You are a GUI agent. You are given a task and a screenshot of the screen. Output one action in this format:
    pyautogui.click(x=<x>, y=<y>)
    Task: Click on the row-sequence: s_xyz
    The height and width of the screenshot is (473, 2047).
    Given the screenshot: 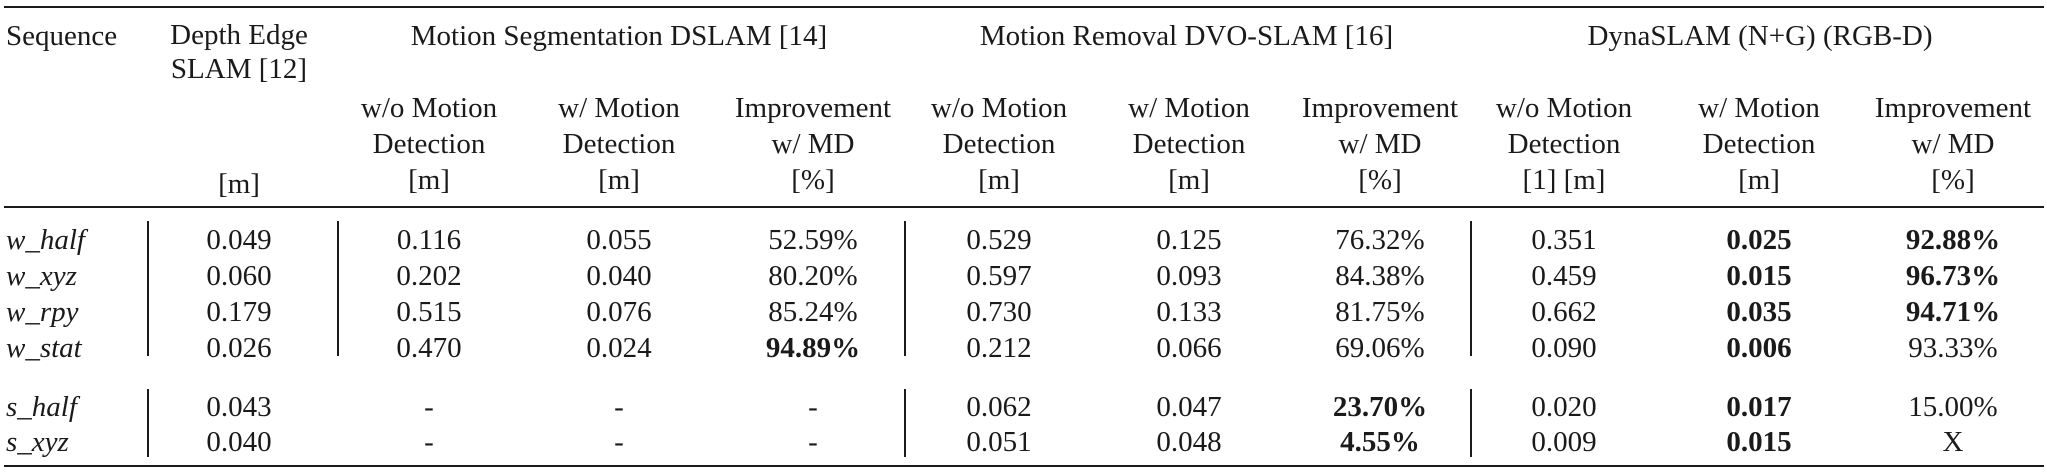 What is the action you would take?
    pyautogui.click(x=37, y=442)
    